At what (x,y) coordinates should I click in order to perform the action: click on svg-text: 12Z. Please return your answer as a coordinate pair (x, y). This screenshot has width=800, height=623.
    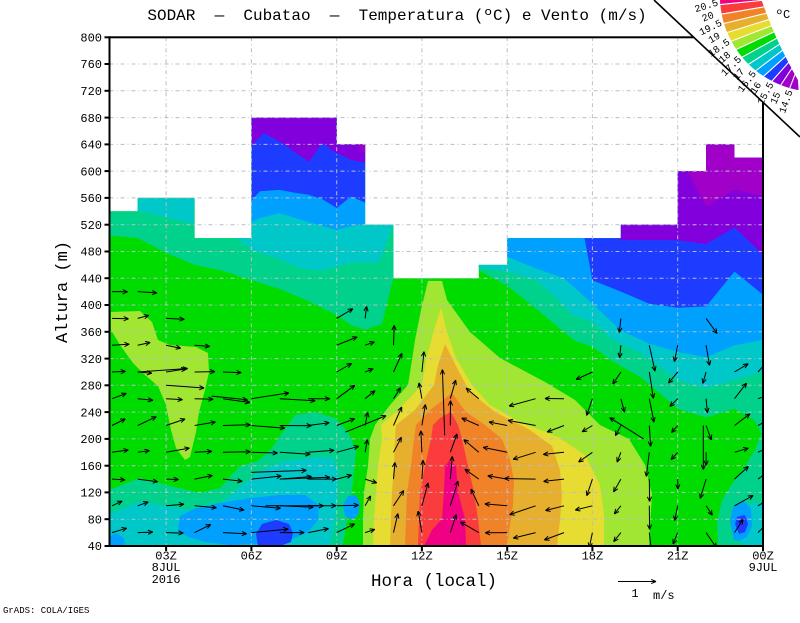
    Looking at the image, I should click on (422, 557).